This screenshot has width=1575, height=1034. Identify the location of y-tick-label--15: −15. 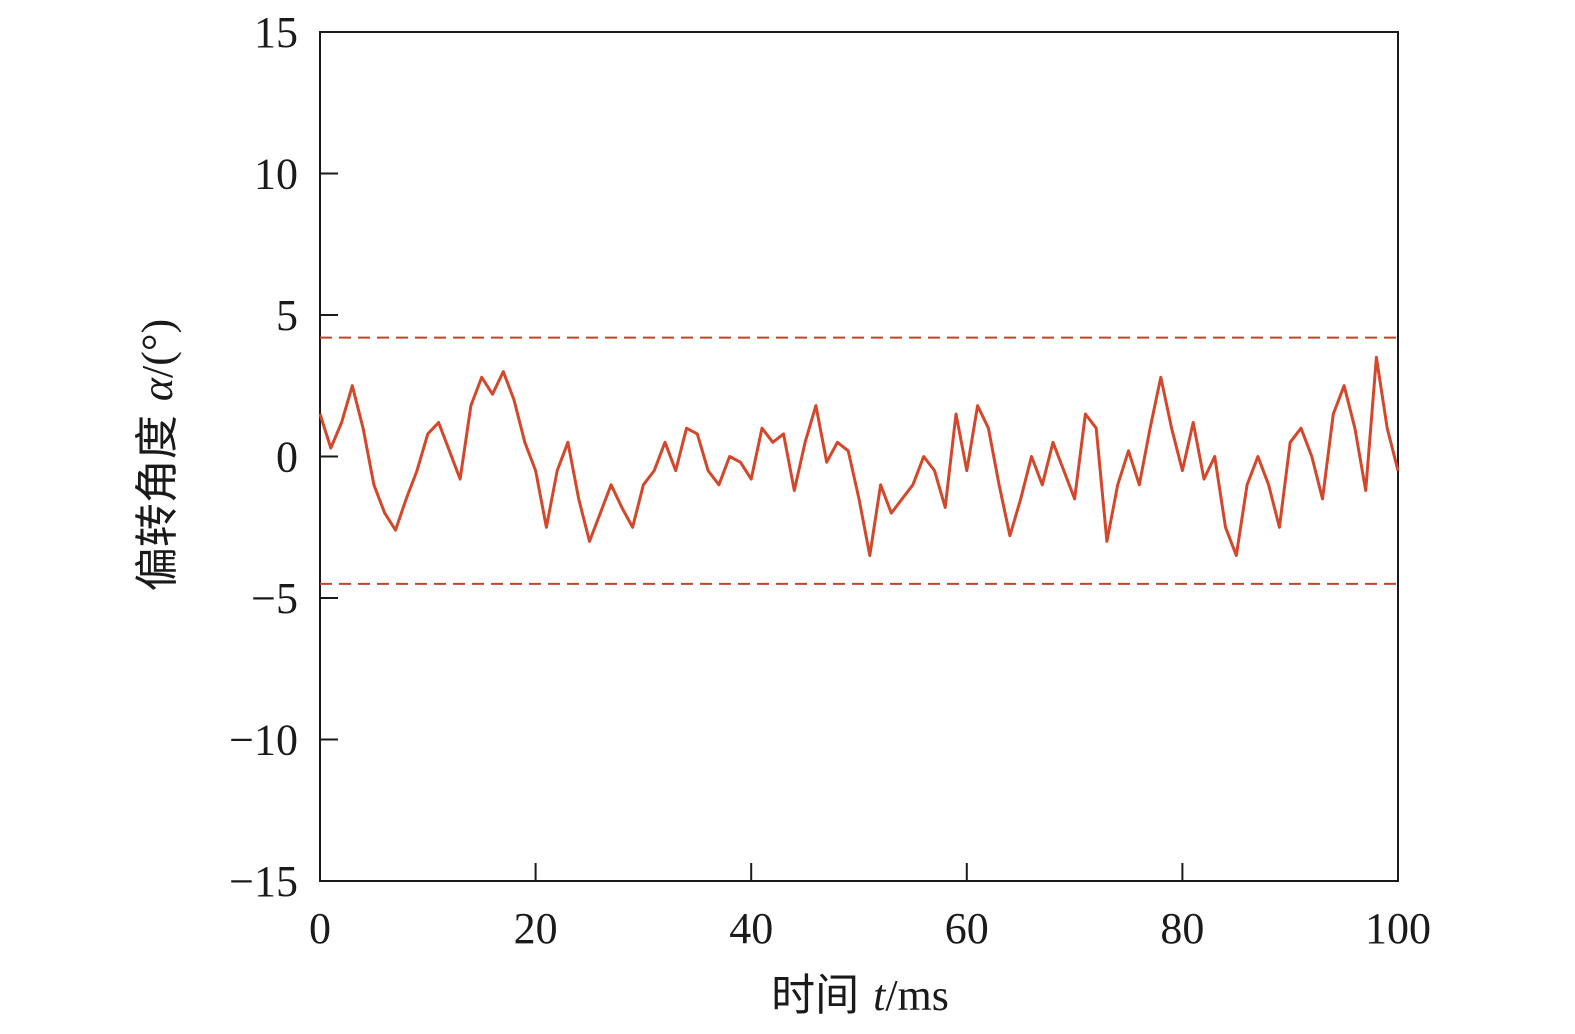
(263, 881).